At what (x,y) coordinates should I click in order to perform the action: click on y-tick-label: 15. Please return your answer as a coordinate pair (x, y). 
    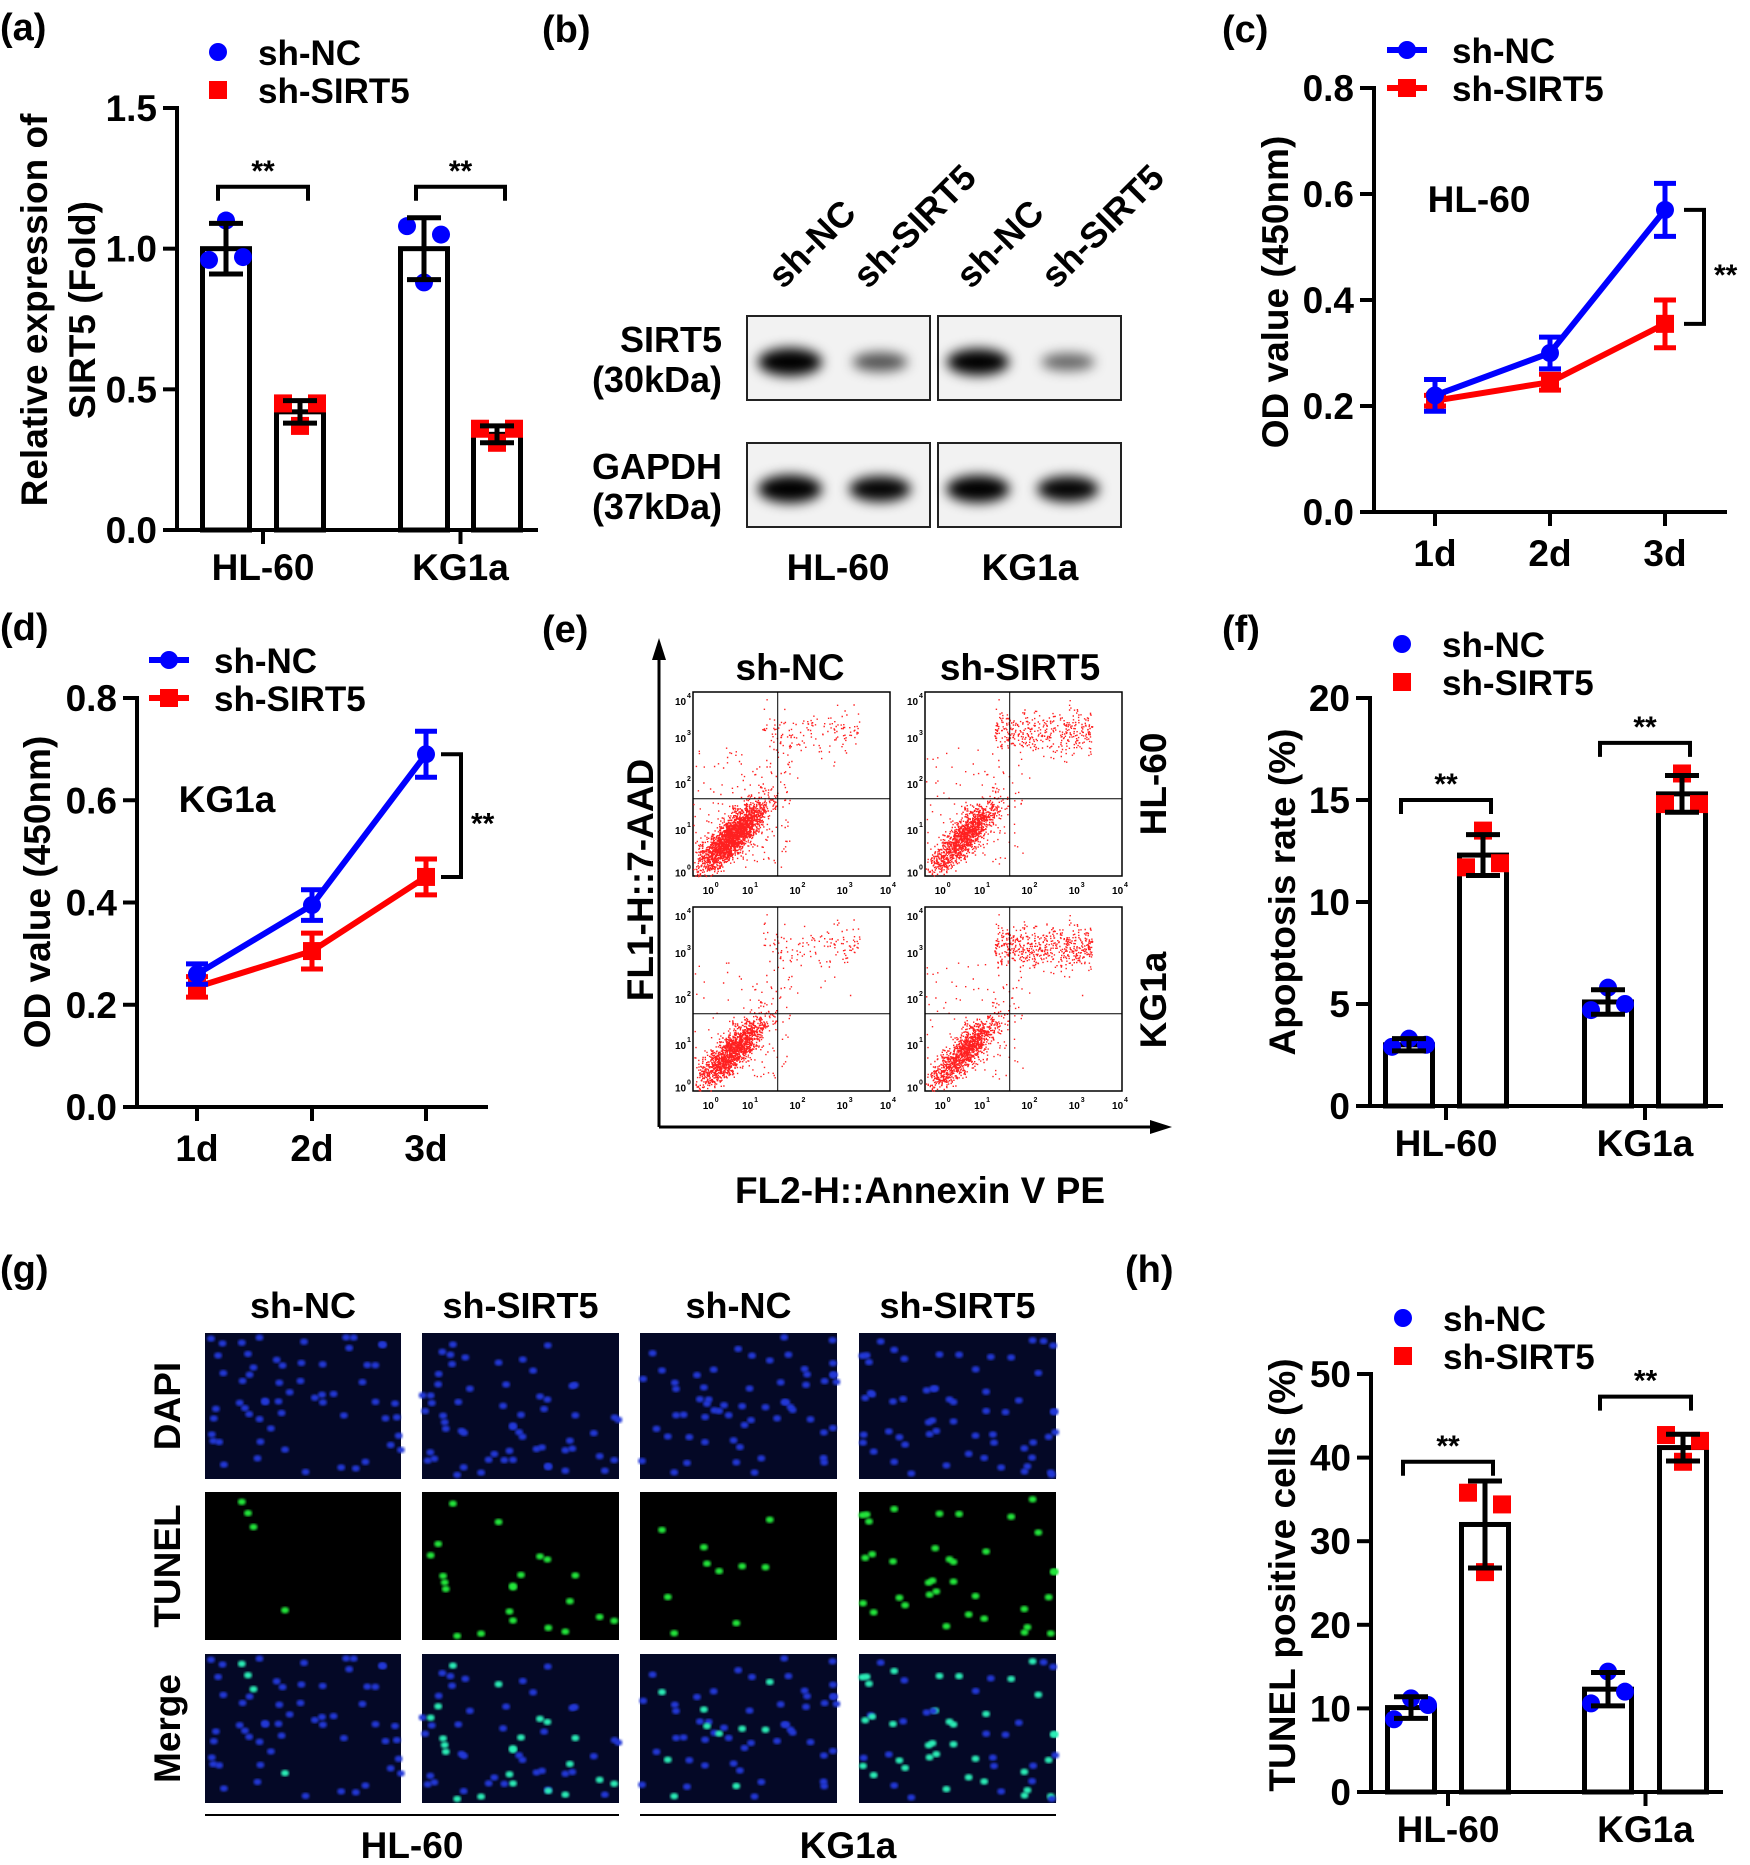
    Looking at the image, I should click on (1329, 800).